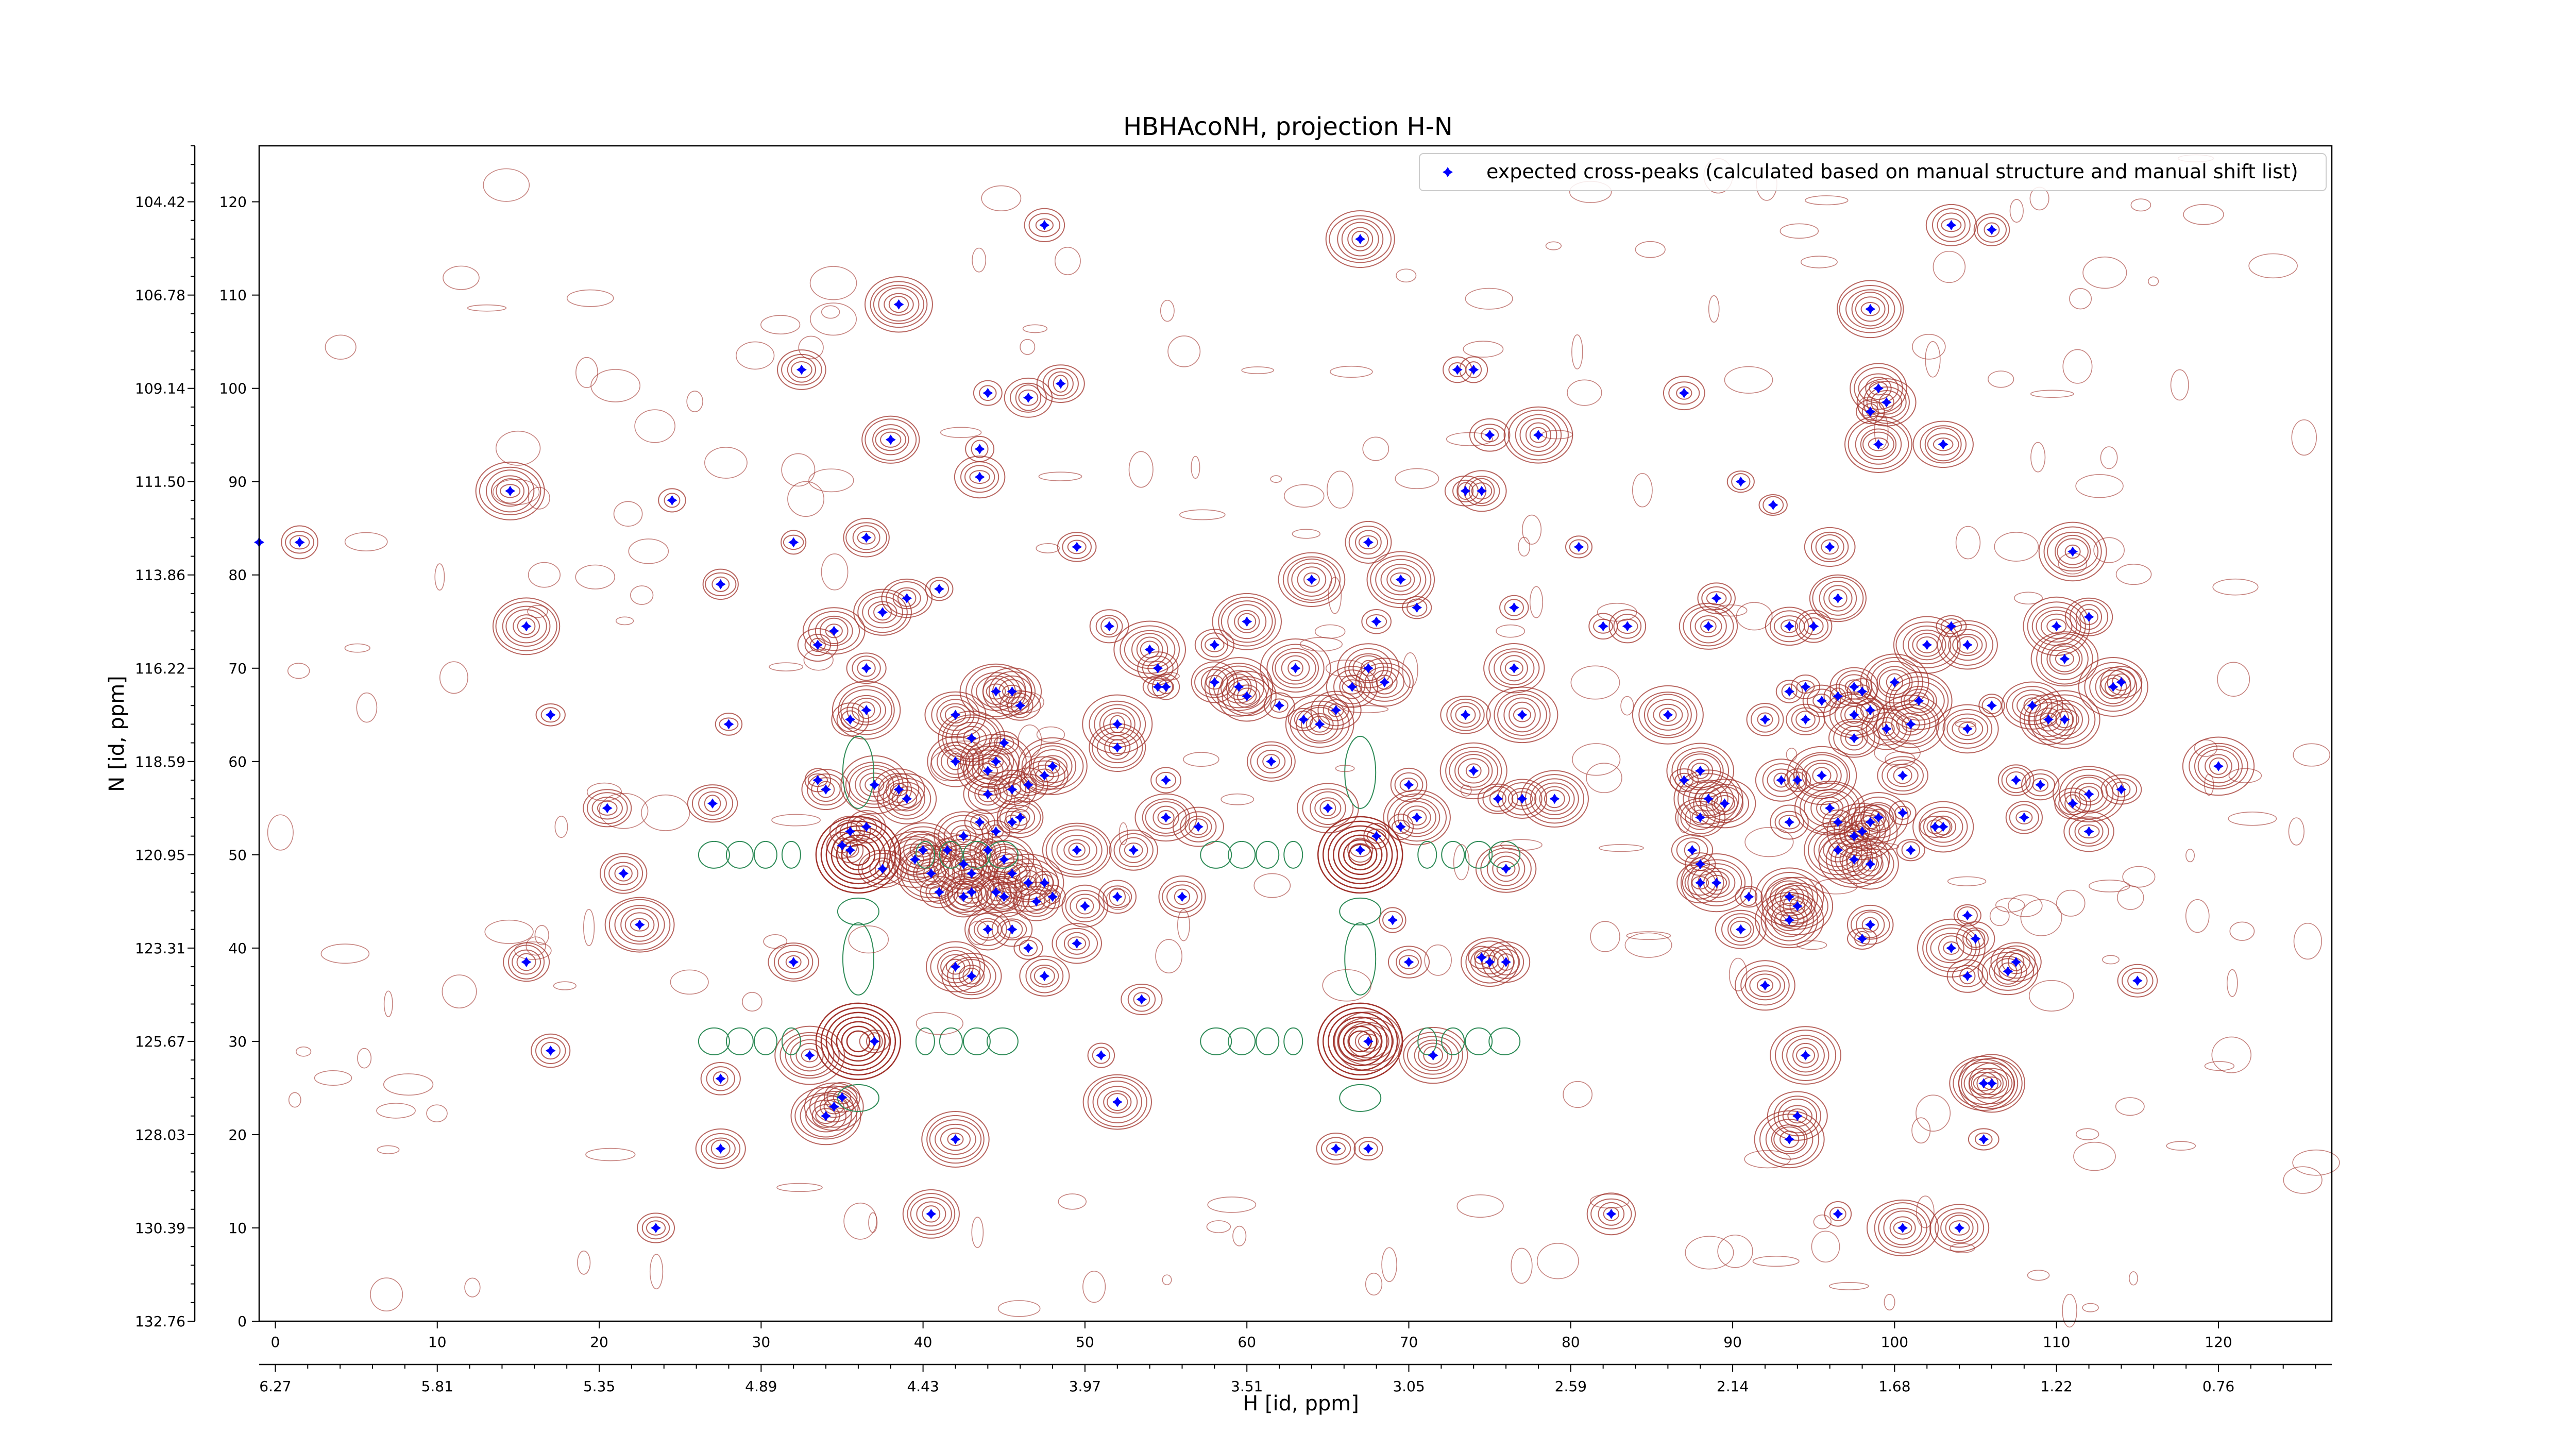 The height and width of the screenshot is (1449, 2576). Describe the element at coordinates (1873, 172) in the screenshot. I see `legend-box` at that location.